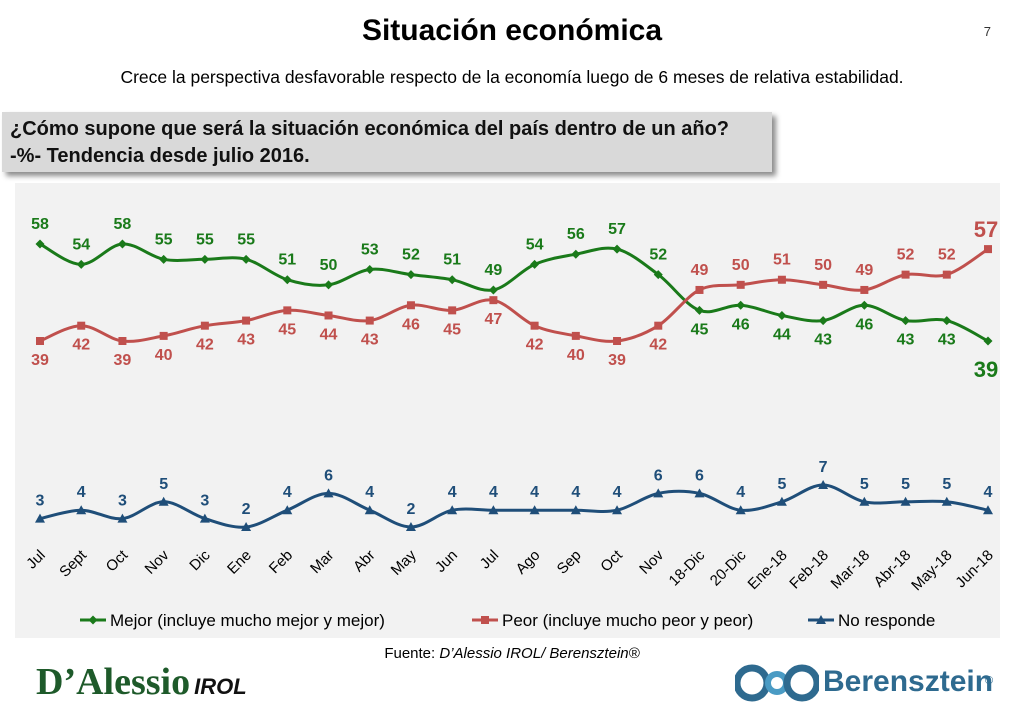  I want to click on data-label-mejor: 39, so click(986, 369).